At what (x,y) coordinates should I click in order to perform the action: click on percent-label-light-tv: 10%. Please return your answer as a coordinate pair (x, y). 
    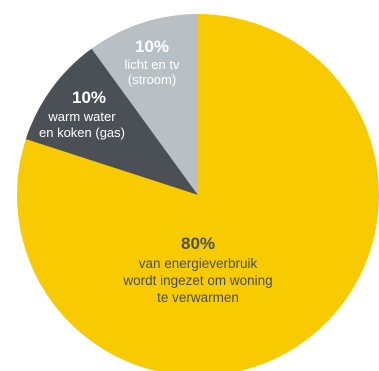
    Looking at the image, I should click on (152, 46).